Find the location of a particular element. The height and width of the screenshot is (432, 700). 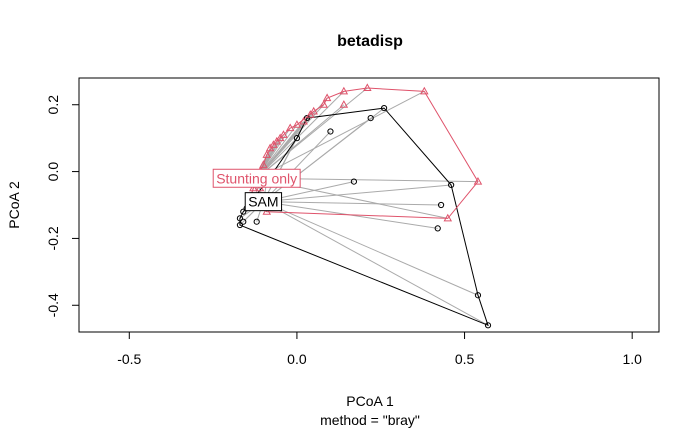

group-label-text: SAM is located at coordinates (263, 202).